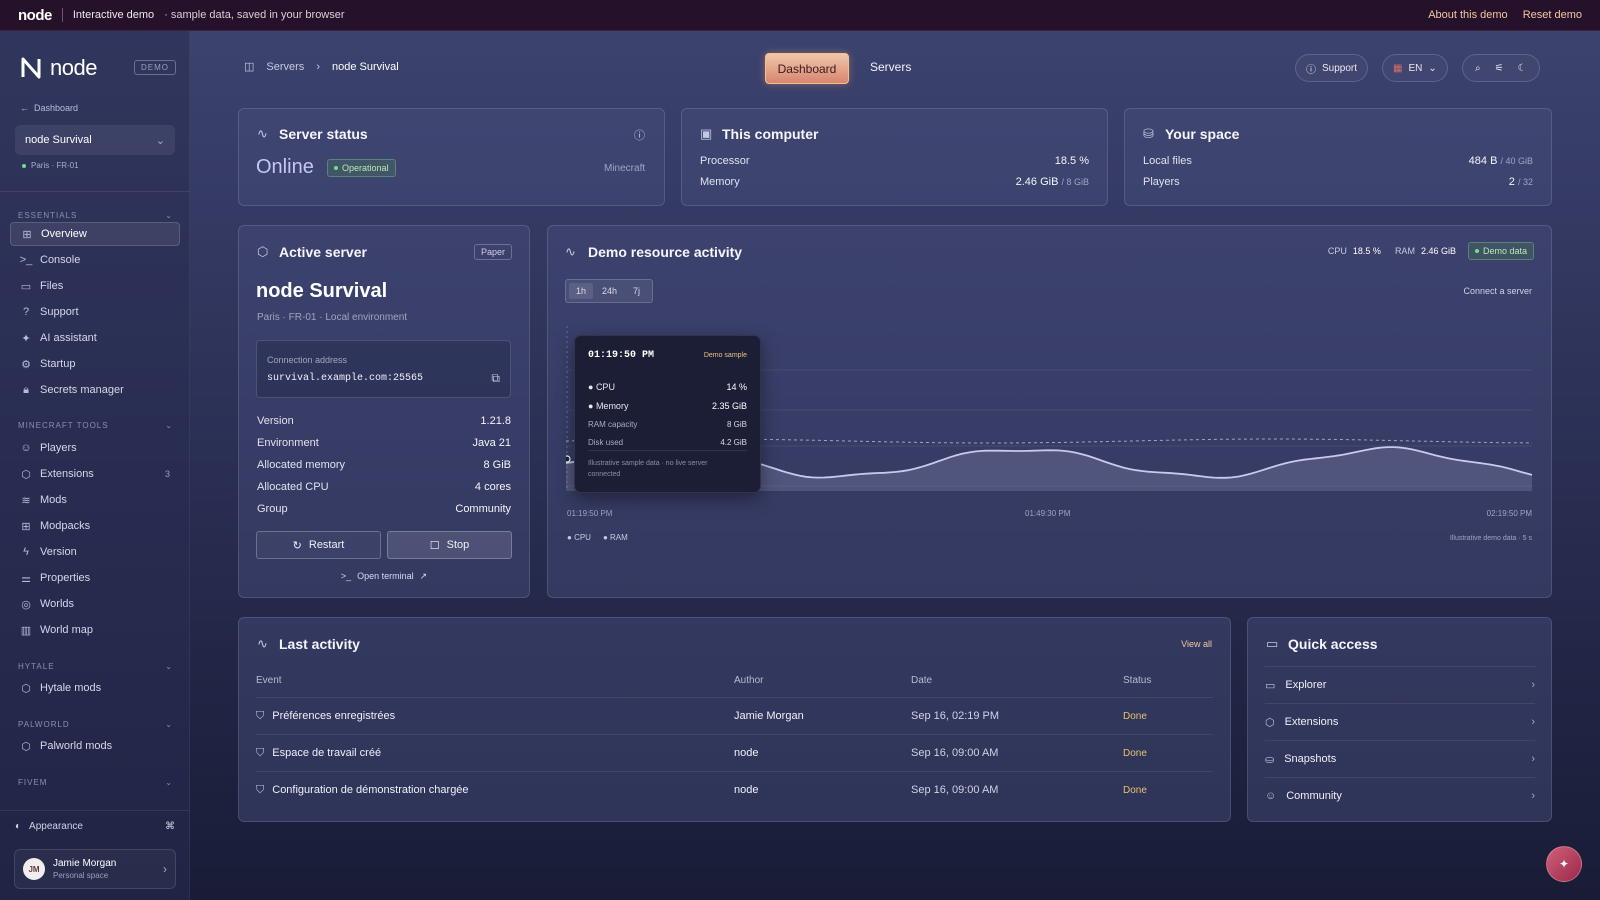 This screenshot has width=1600, height=900. What do you see at coordinates (95, 688) in the screenshot?
I see `sidebar-item-hytale-mods: ⬡ Hytale mods` at bounding box center [95, 688].